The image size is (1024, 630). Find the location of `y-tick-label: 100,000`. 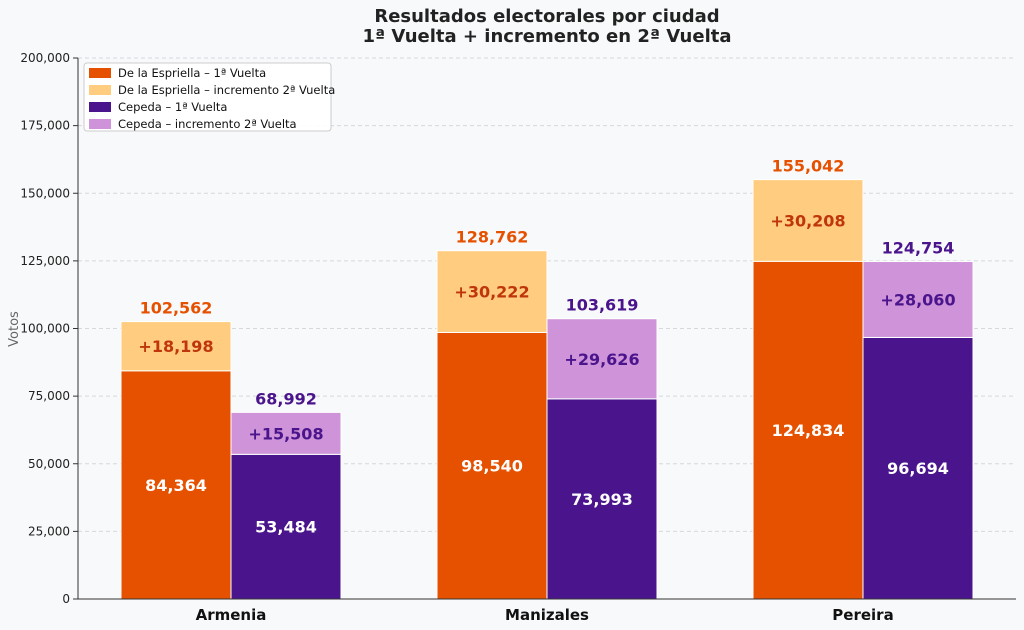

y-tick-label: 100,000 is located at coordinates (45, 329).